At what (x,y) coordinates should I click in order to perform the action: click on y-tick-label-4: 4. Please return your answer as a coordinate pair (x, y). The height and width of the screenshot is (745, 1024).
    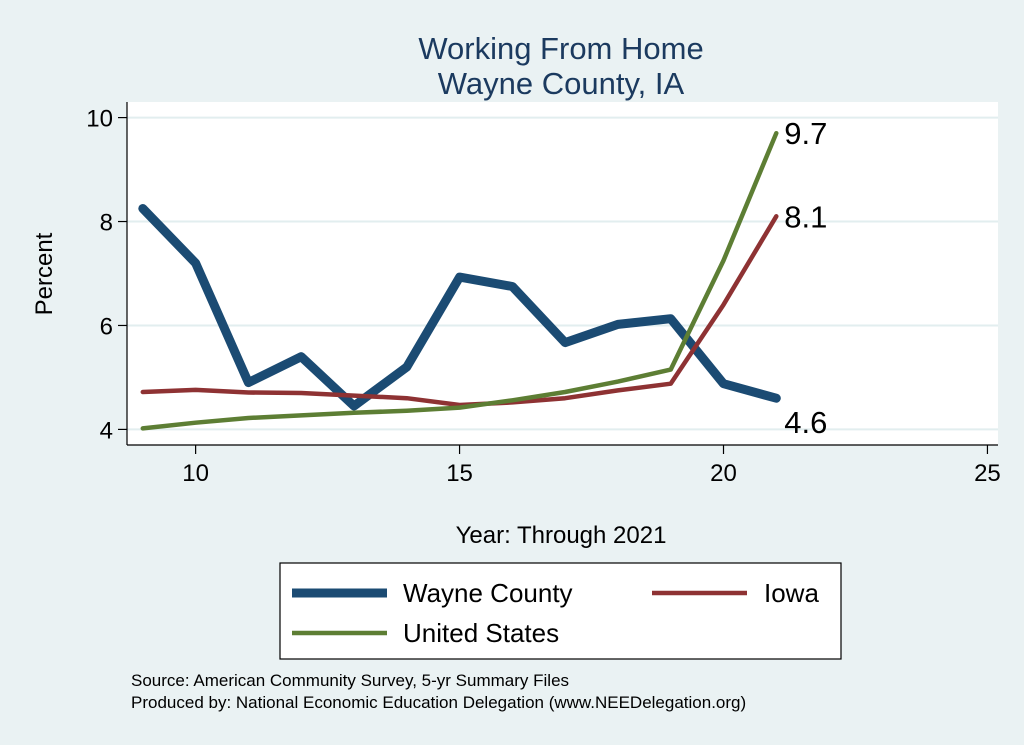
    Looking at the image, I should click on (106, 430).